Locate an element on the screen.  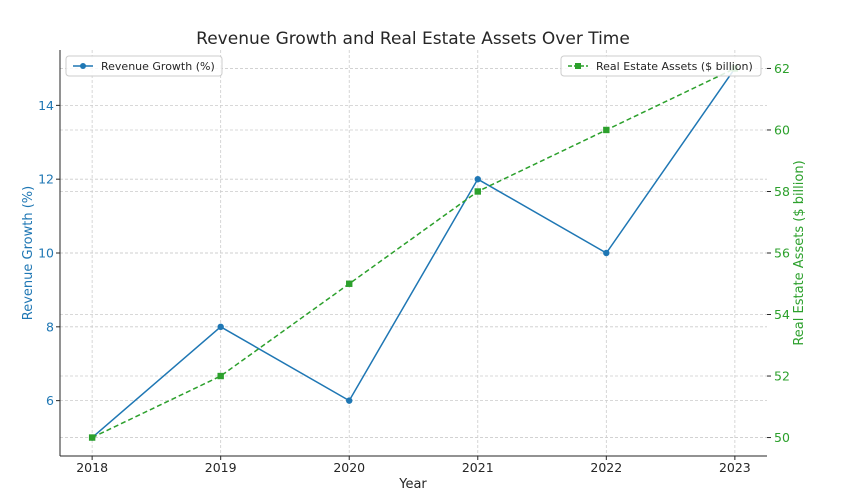
legend-box-real-estate-assets is located at coordinates (661, 66).